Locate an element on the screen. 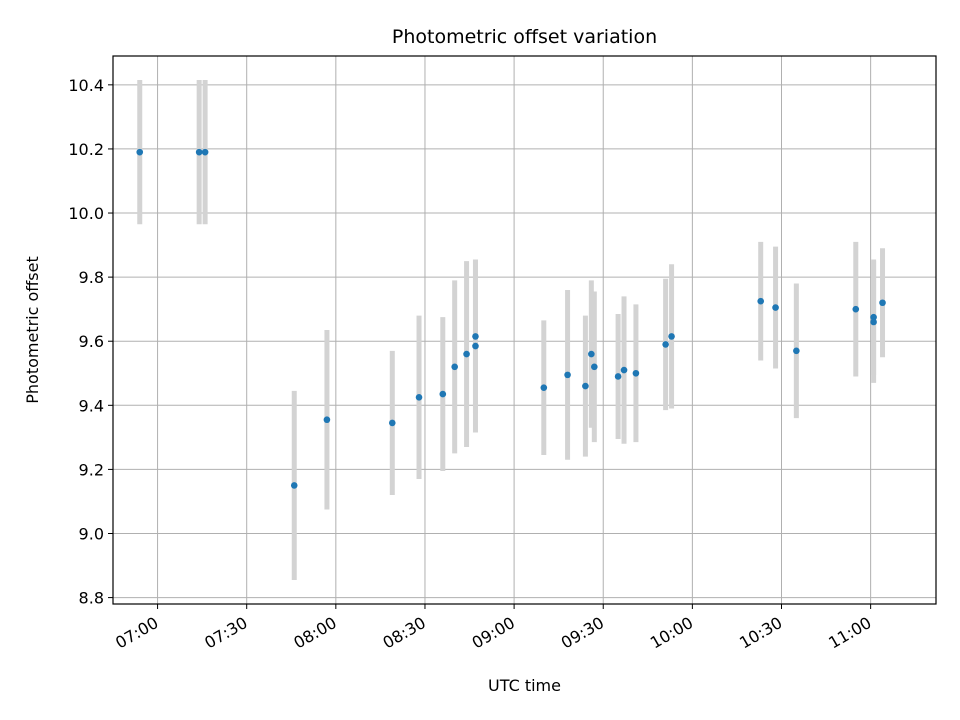 The height and width of the screenshot is (720, 960). x-axis-label: UTC time is located at coordinates (524, 685).